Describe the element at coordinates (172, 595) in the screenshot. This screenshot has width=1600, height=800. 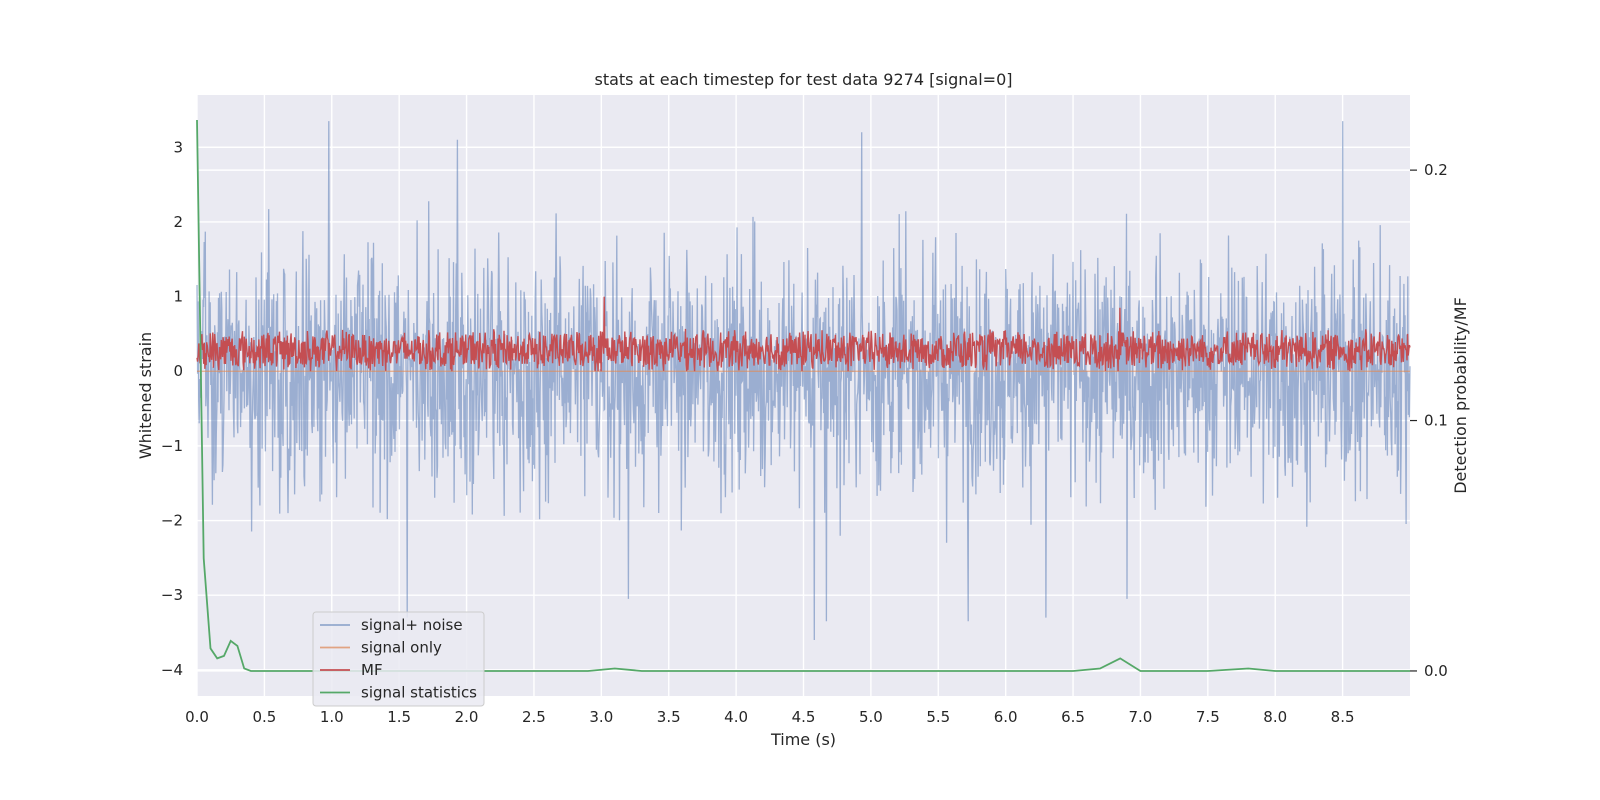
I see `y-tick-label: −3` at that location.